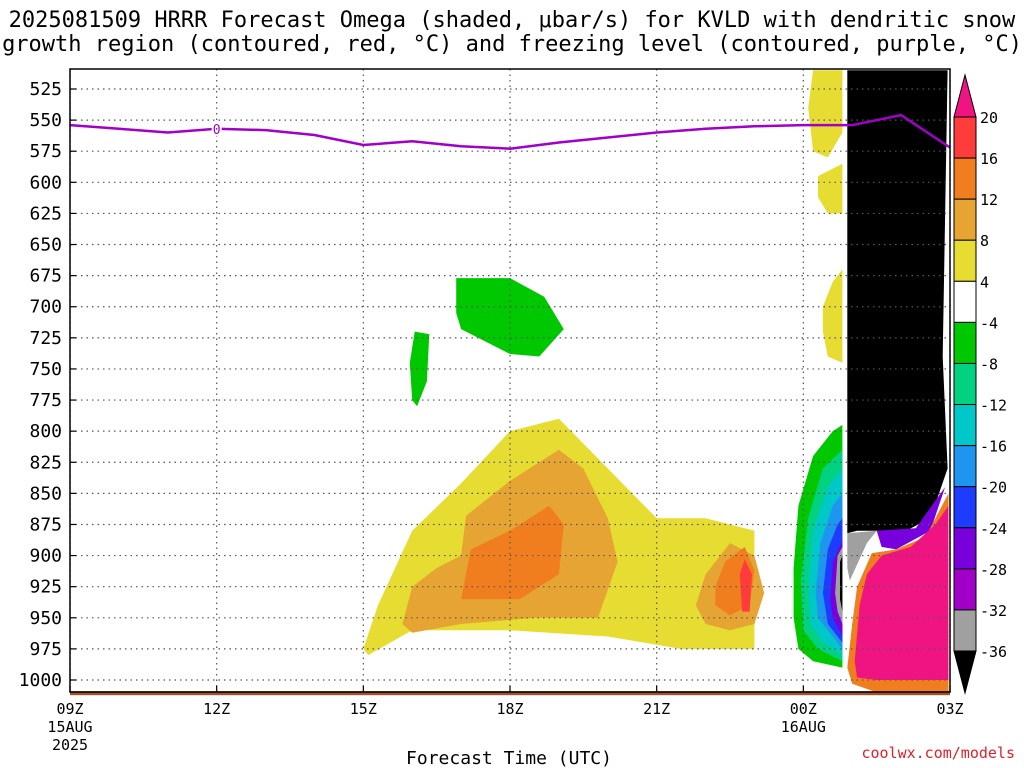  What do you see at coordinates (509, 758) in the screenshot?
I see `x-axis-label: Forecast Time (UTC)` at bounding box center [509, 758].